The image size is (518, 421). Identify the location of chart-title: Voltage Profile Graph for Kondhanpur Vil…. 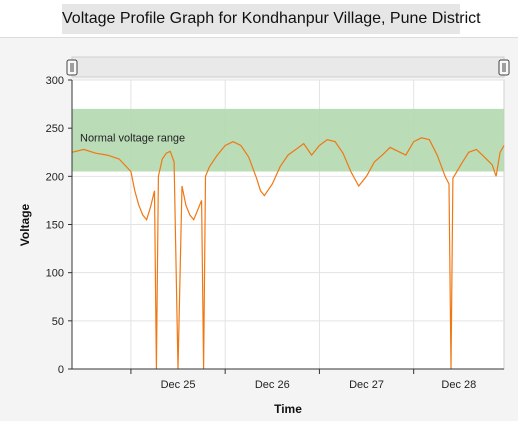
(271, 19).